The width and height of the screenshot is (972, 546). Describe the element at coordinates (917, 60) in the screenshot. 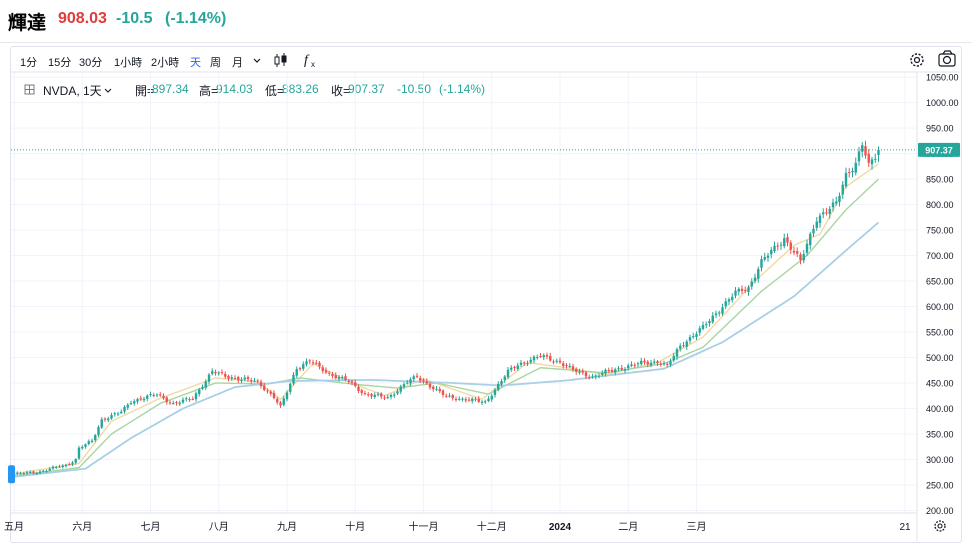

I see `gear-icon` at that location.